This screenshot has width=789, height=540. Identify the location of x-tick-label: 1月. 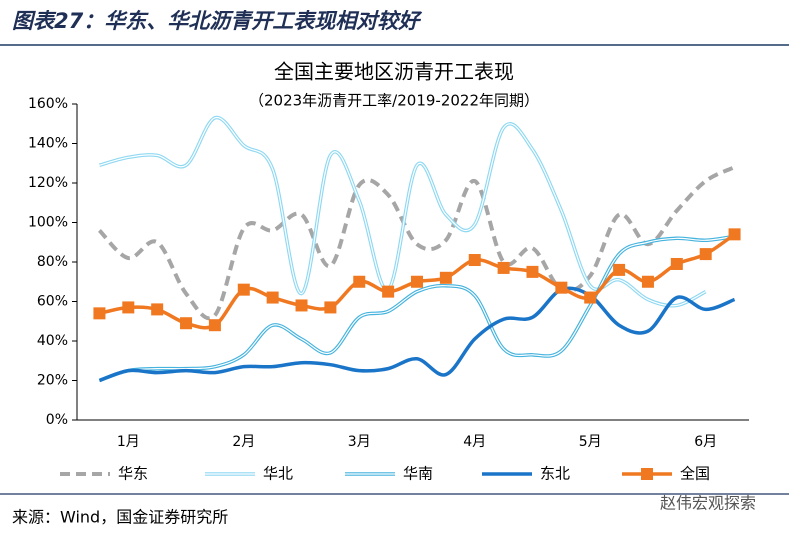
(128, 442).